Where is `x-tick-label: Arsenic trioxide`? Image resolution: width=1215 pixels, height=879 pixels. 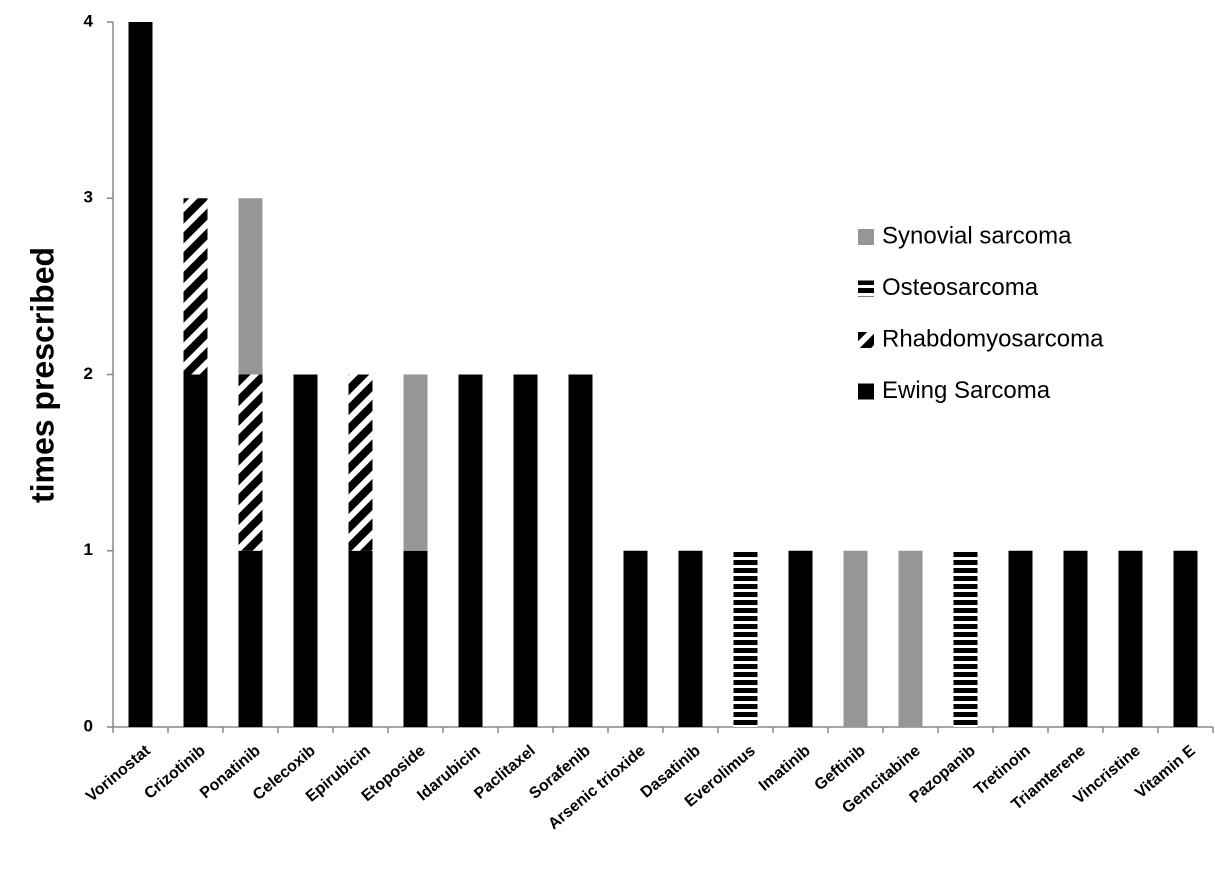
x-tick-label: Arsenic trioxide is located at coordinates (597, 787).